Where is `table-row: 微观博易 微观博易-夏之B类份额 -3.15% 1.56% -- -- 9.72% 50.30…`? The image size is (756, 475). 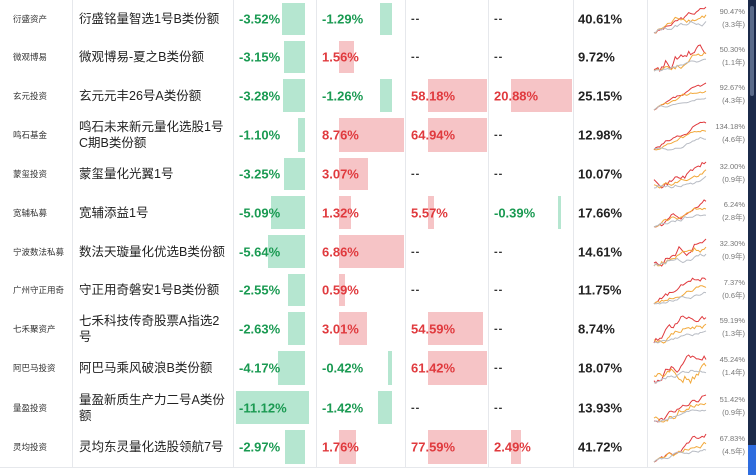 table-row: 微观博易 微观博易-夏之B类份额 -3.15% 1.56% -- -- 9.72% 50.30… is located at coordinates (374, 57).